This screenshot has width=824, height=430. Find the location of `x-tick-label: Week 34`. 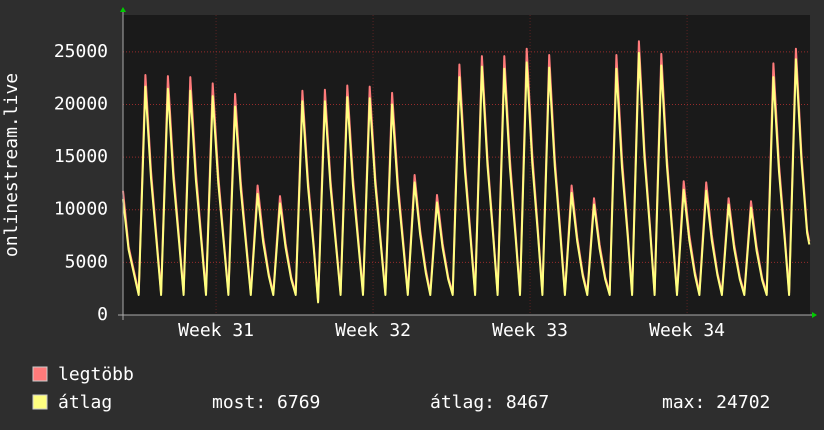

x-tick-label: Week 34 is located at coordinates (687, 330).